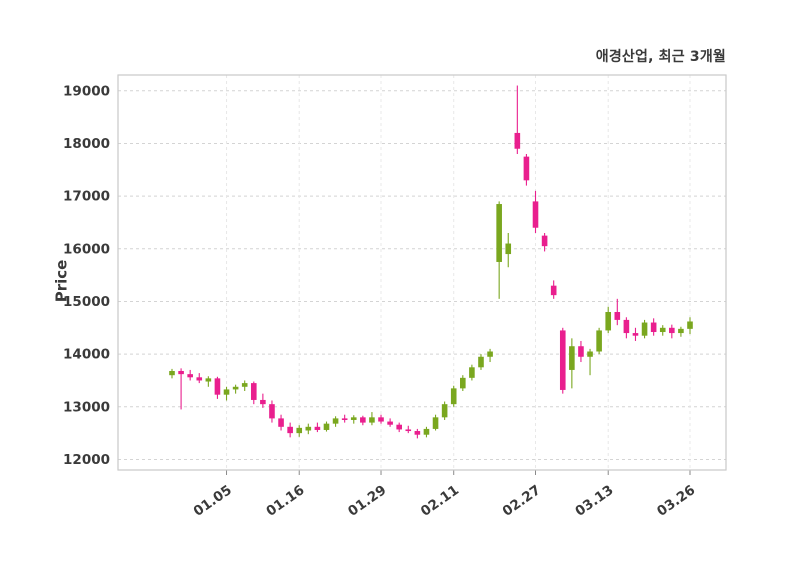 The width and height of the screenshot is (800, 575). I want to click on x-tick-label: 03.13, so click(594, 501).